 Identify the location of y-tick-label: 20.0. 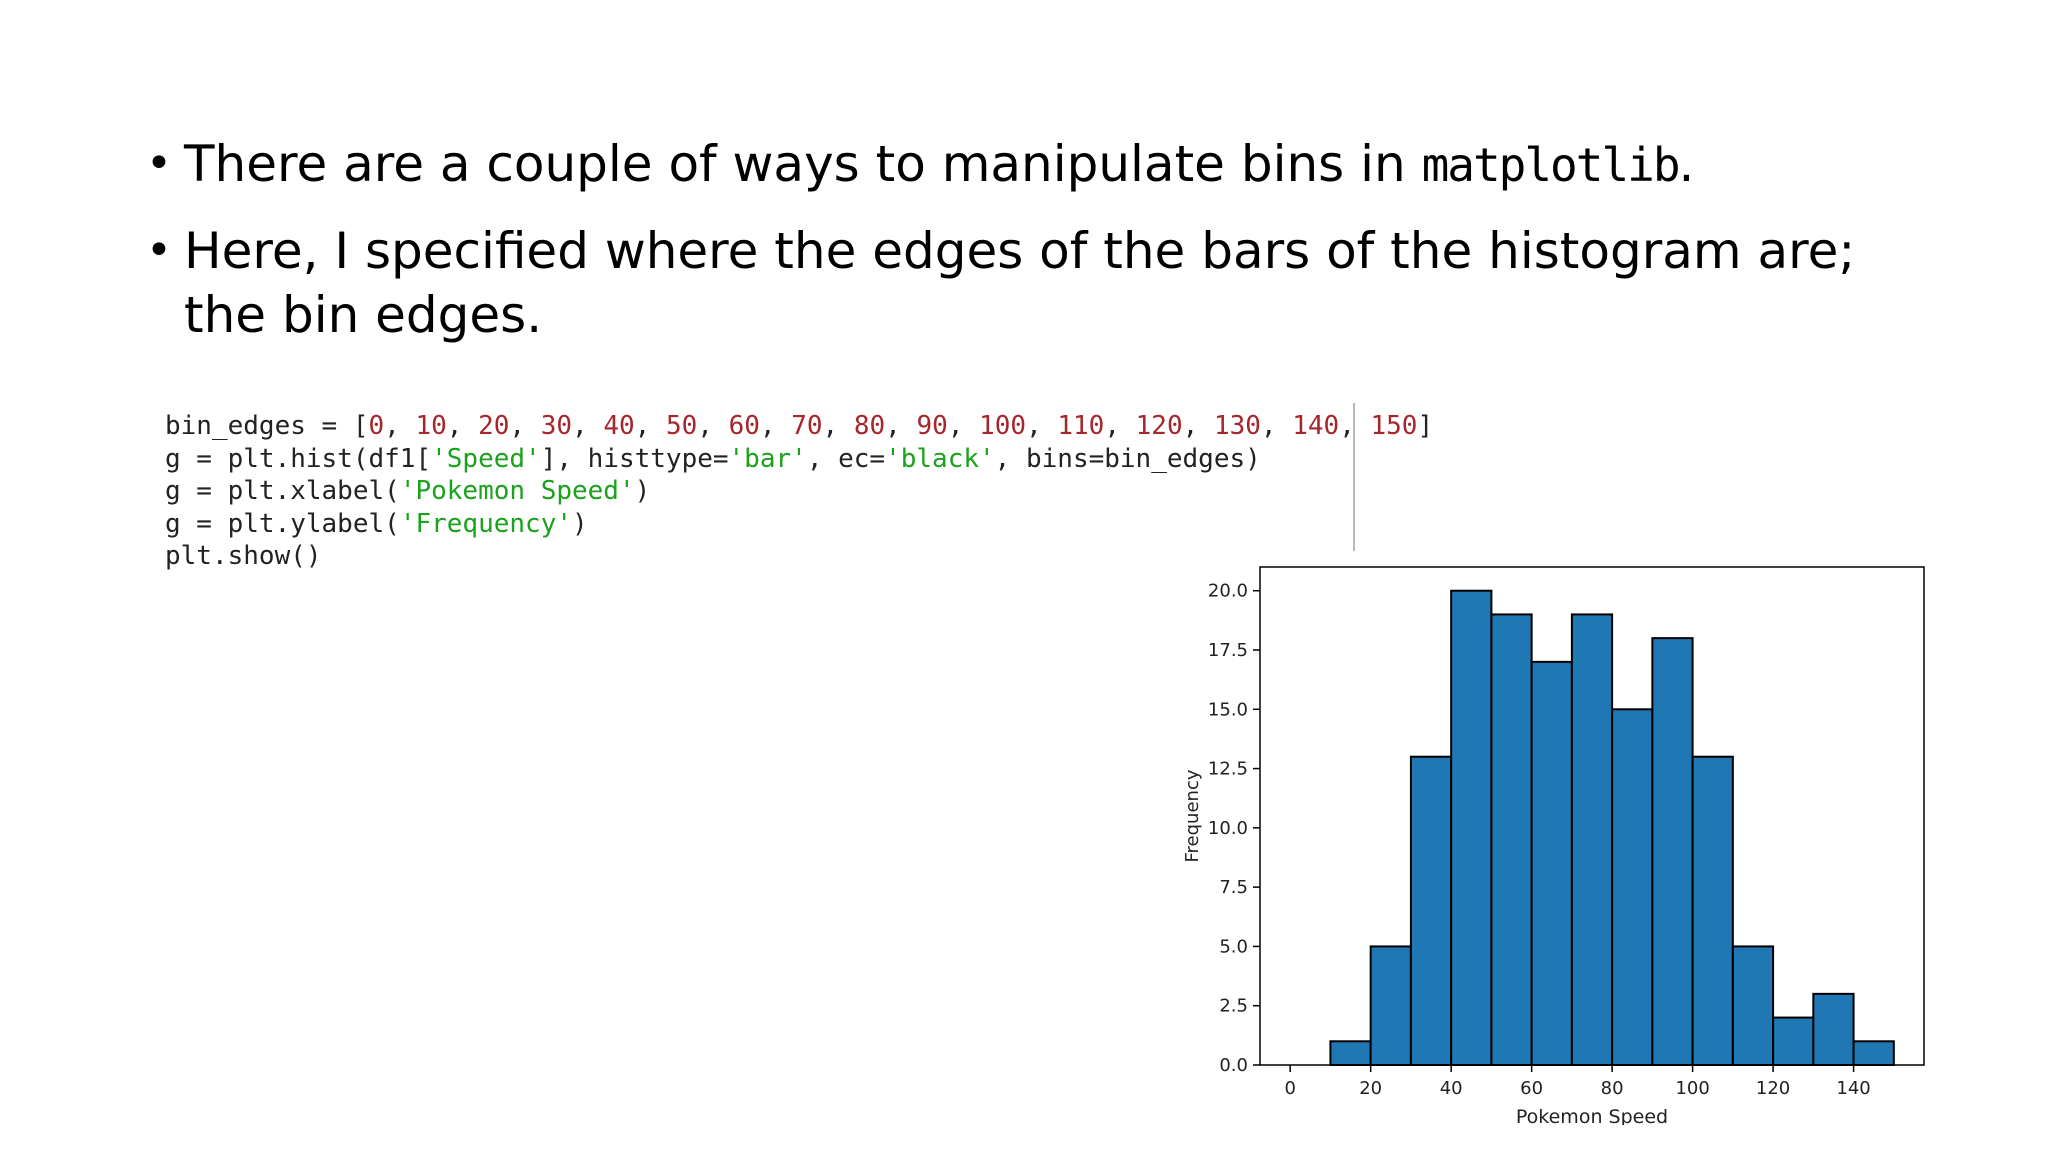
(1228, 591).